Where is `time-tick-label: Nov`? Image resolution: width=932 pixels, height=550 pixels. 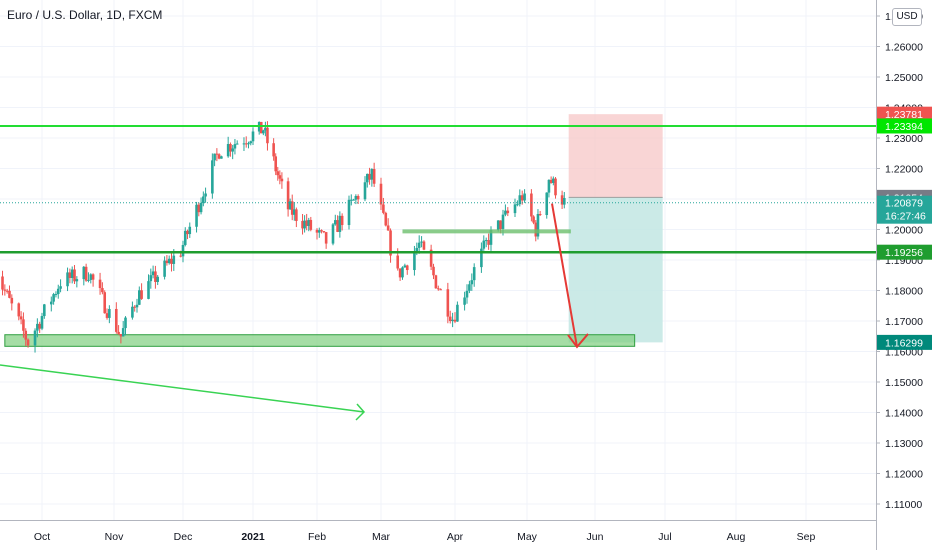
time-tick-label: Nov is located at coordinates (114, 537).